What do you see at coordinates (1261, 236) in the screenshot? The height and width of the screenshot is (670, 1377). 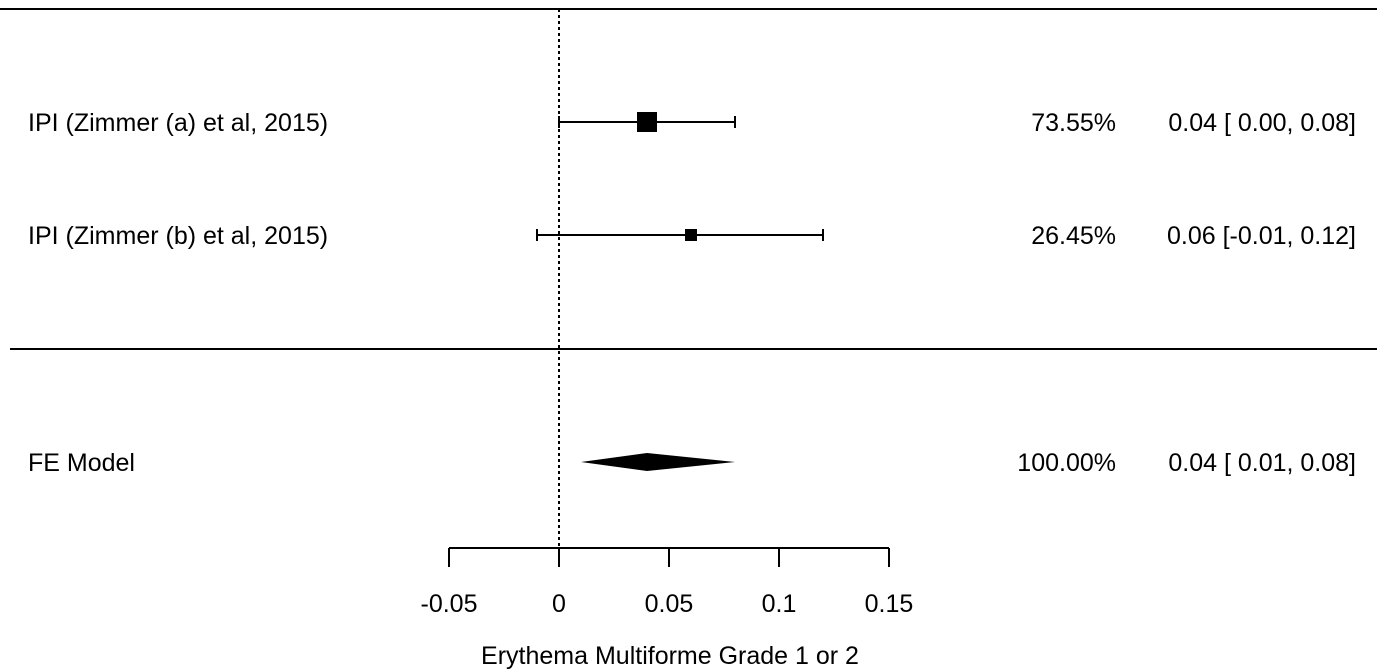 I see `study-estimate-ci: 0.06 [-0.01, 0.12]` at bounding box center [1261, 236].